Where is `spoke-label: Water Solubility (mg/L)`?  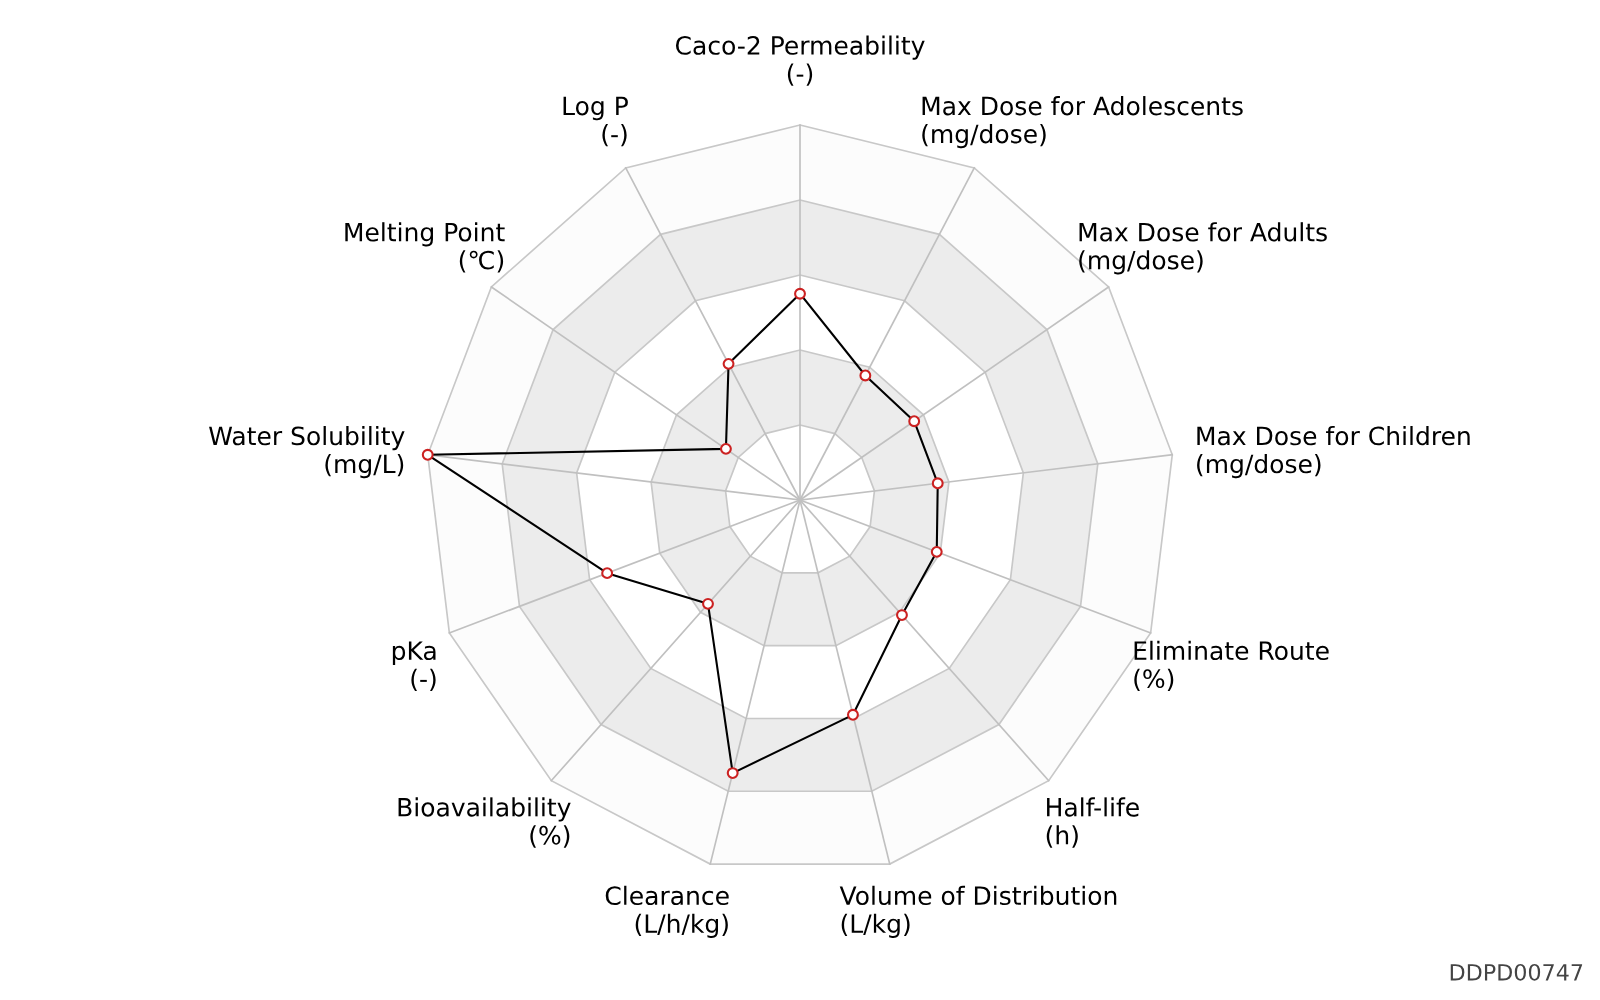
spoke-label: Water Solubility (mg/L) is located at coordinates (307, 452).